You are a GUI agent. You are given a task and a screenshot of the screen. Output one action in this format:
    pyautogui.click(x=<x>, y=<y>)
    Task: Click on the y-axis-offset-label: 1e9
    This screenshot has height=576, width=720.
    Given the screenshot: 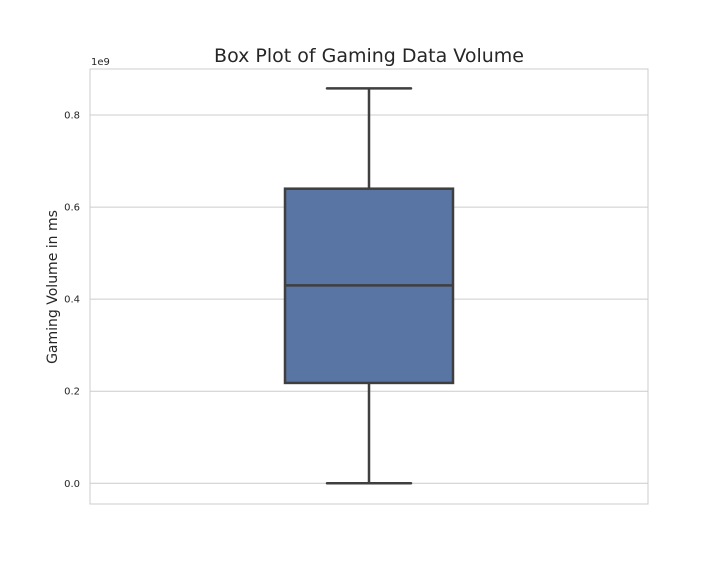 What is the action you would take?
    pyautogui.click(x=100, y=62)
    